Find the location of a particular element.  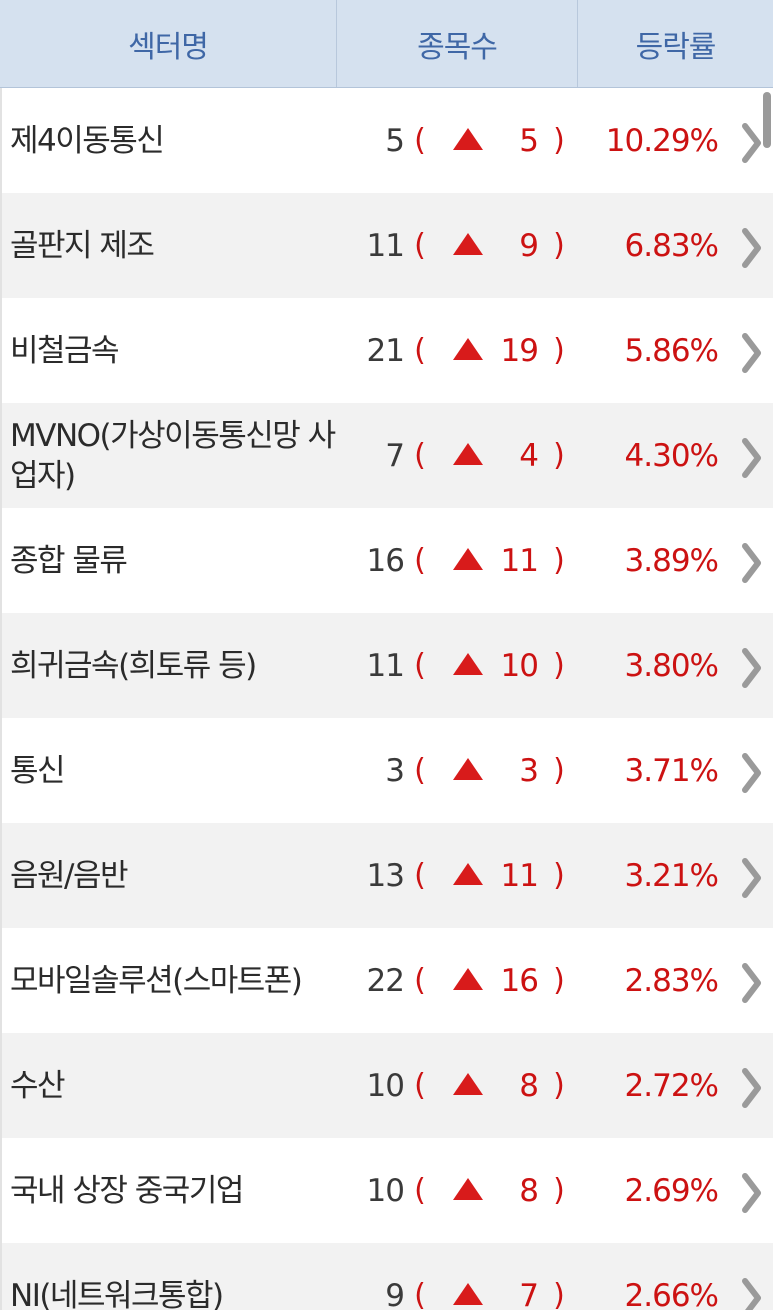

rising-stock-count: 9 is located at coordinates (529, 245).